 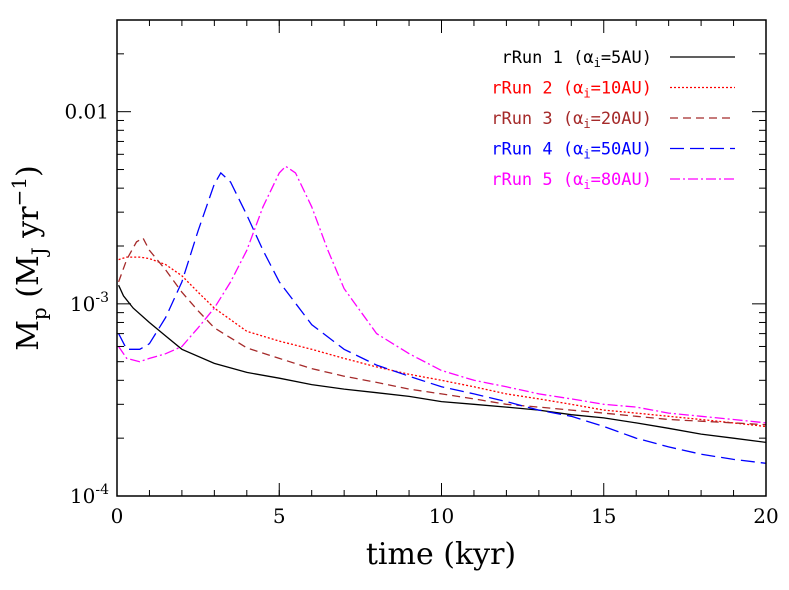 What do you see at coordinates (19, 191) in the screenshot?
I see `y-axis-title-exp: −1` at bounding box center [19, 191].